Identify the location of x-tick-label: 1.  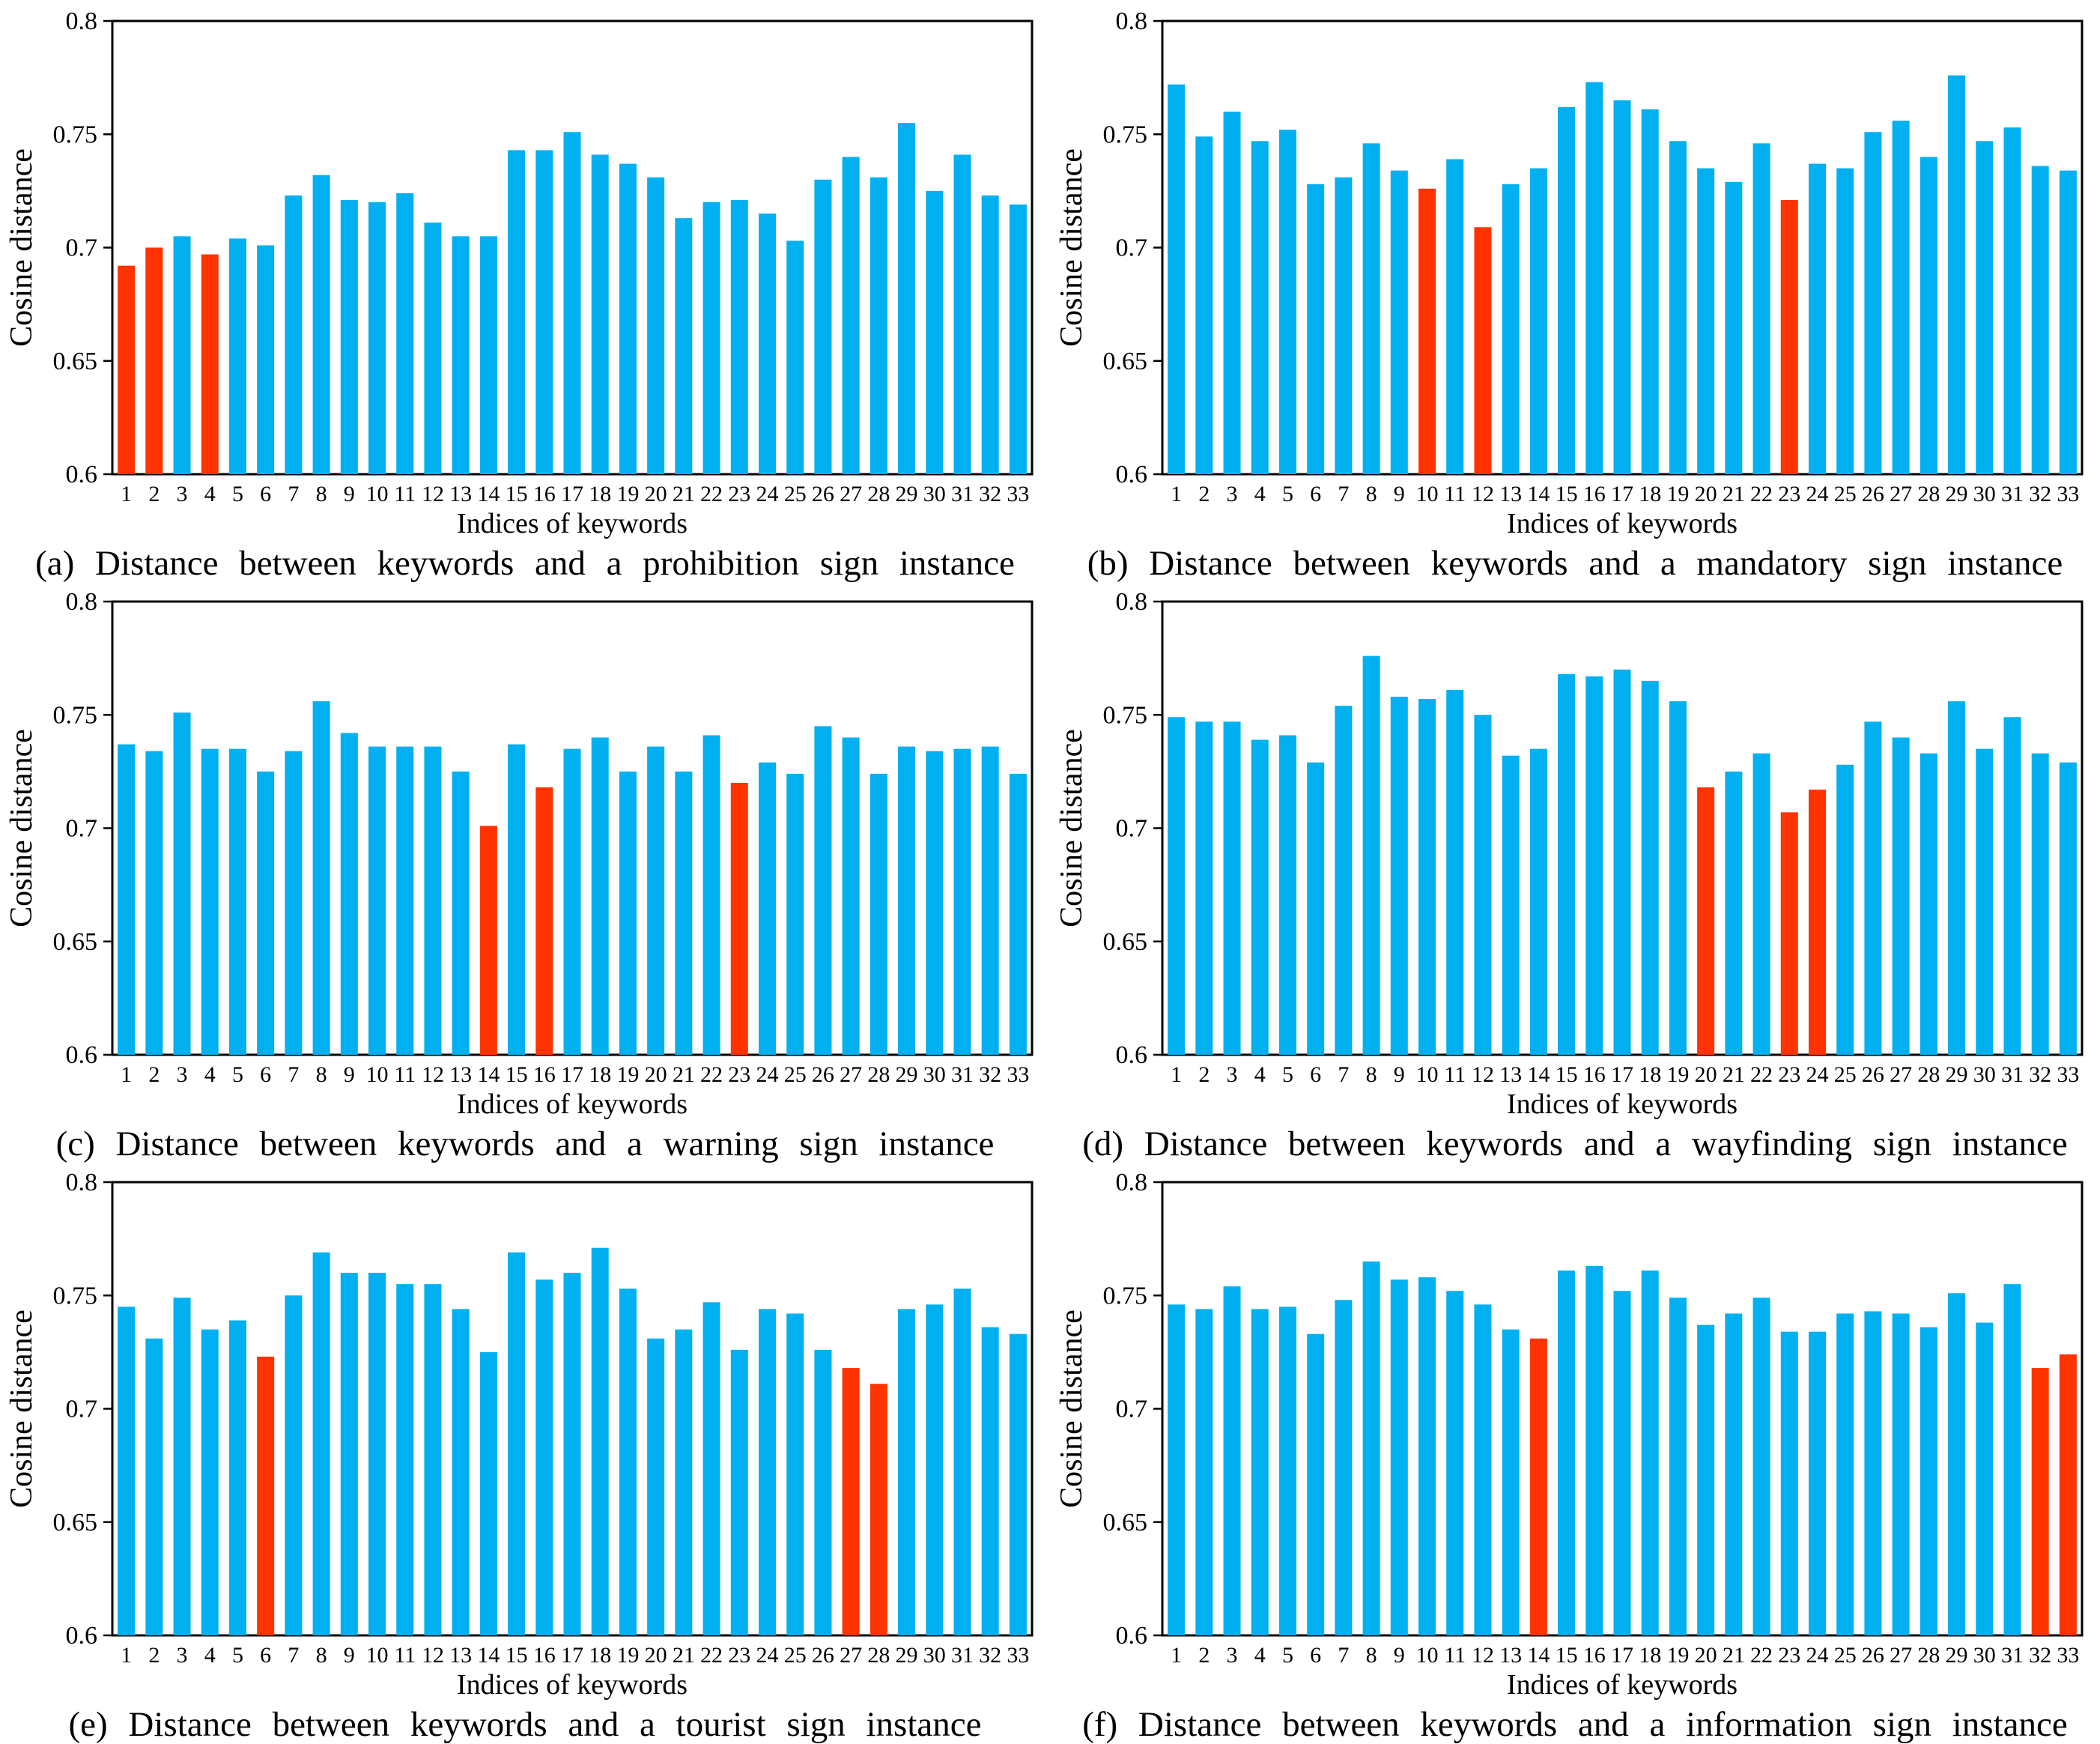
(126, 1074).